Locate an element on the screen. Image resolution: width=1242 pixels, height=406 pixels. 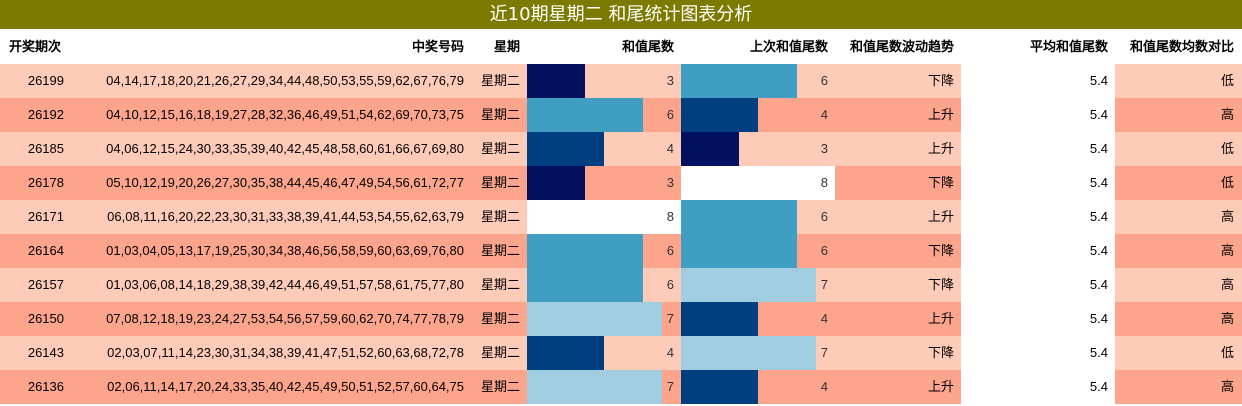
cell-period: 26199 is located at coordinates (45, 80).